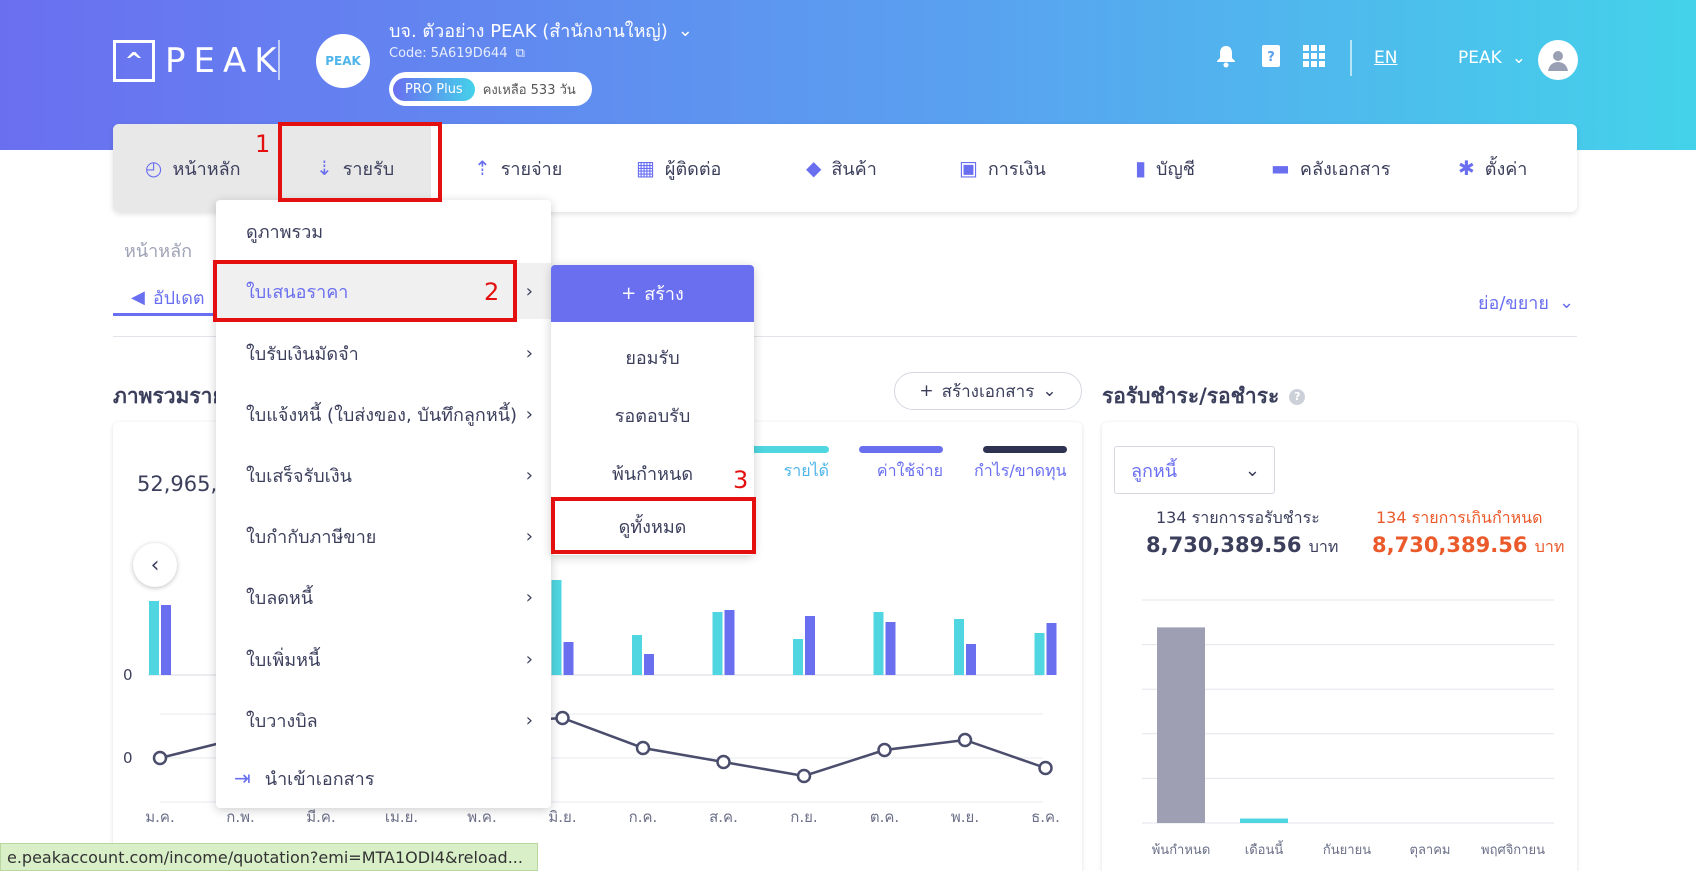 Image resolution: width=1696 pixels, height=871 pixels. I want to click on nav-item-expense: ⇡ รายจ่าย, so click(518, 168).